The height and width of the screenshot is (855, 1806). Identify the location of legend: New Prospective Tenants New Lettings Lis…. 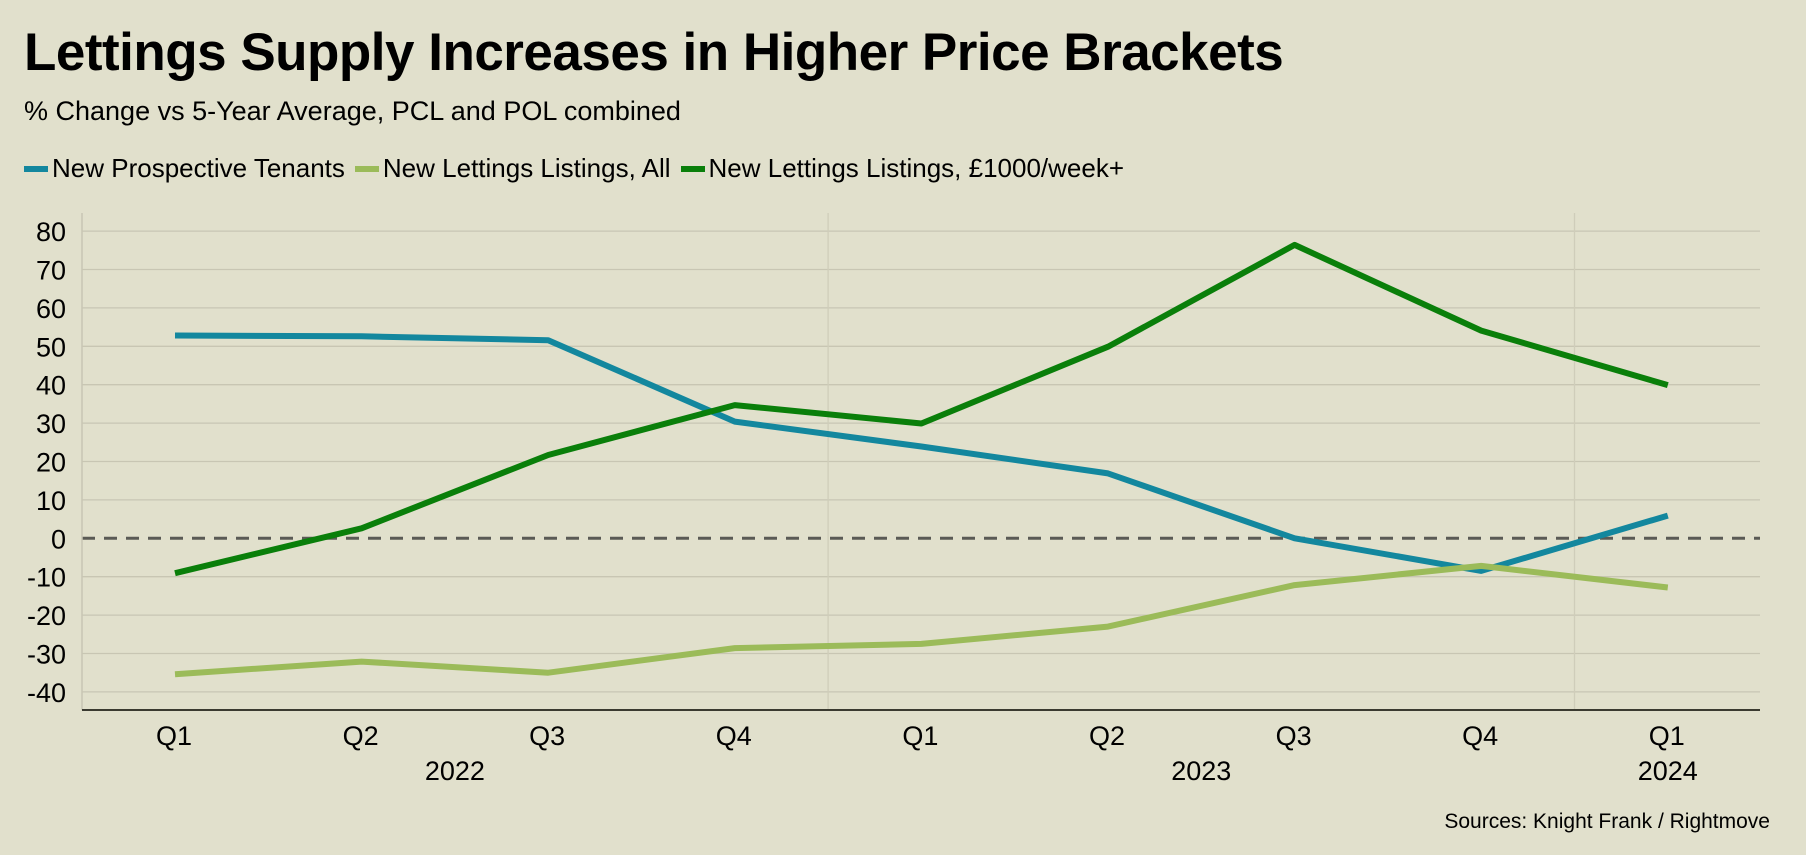
(579, 168).